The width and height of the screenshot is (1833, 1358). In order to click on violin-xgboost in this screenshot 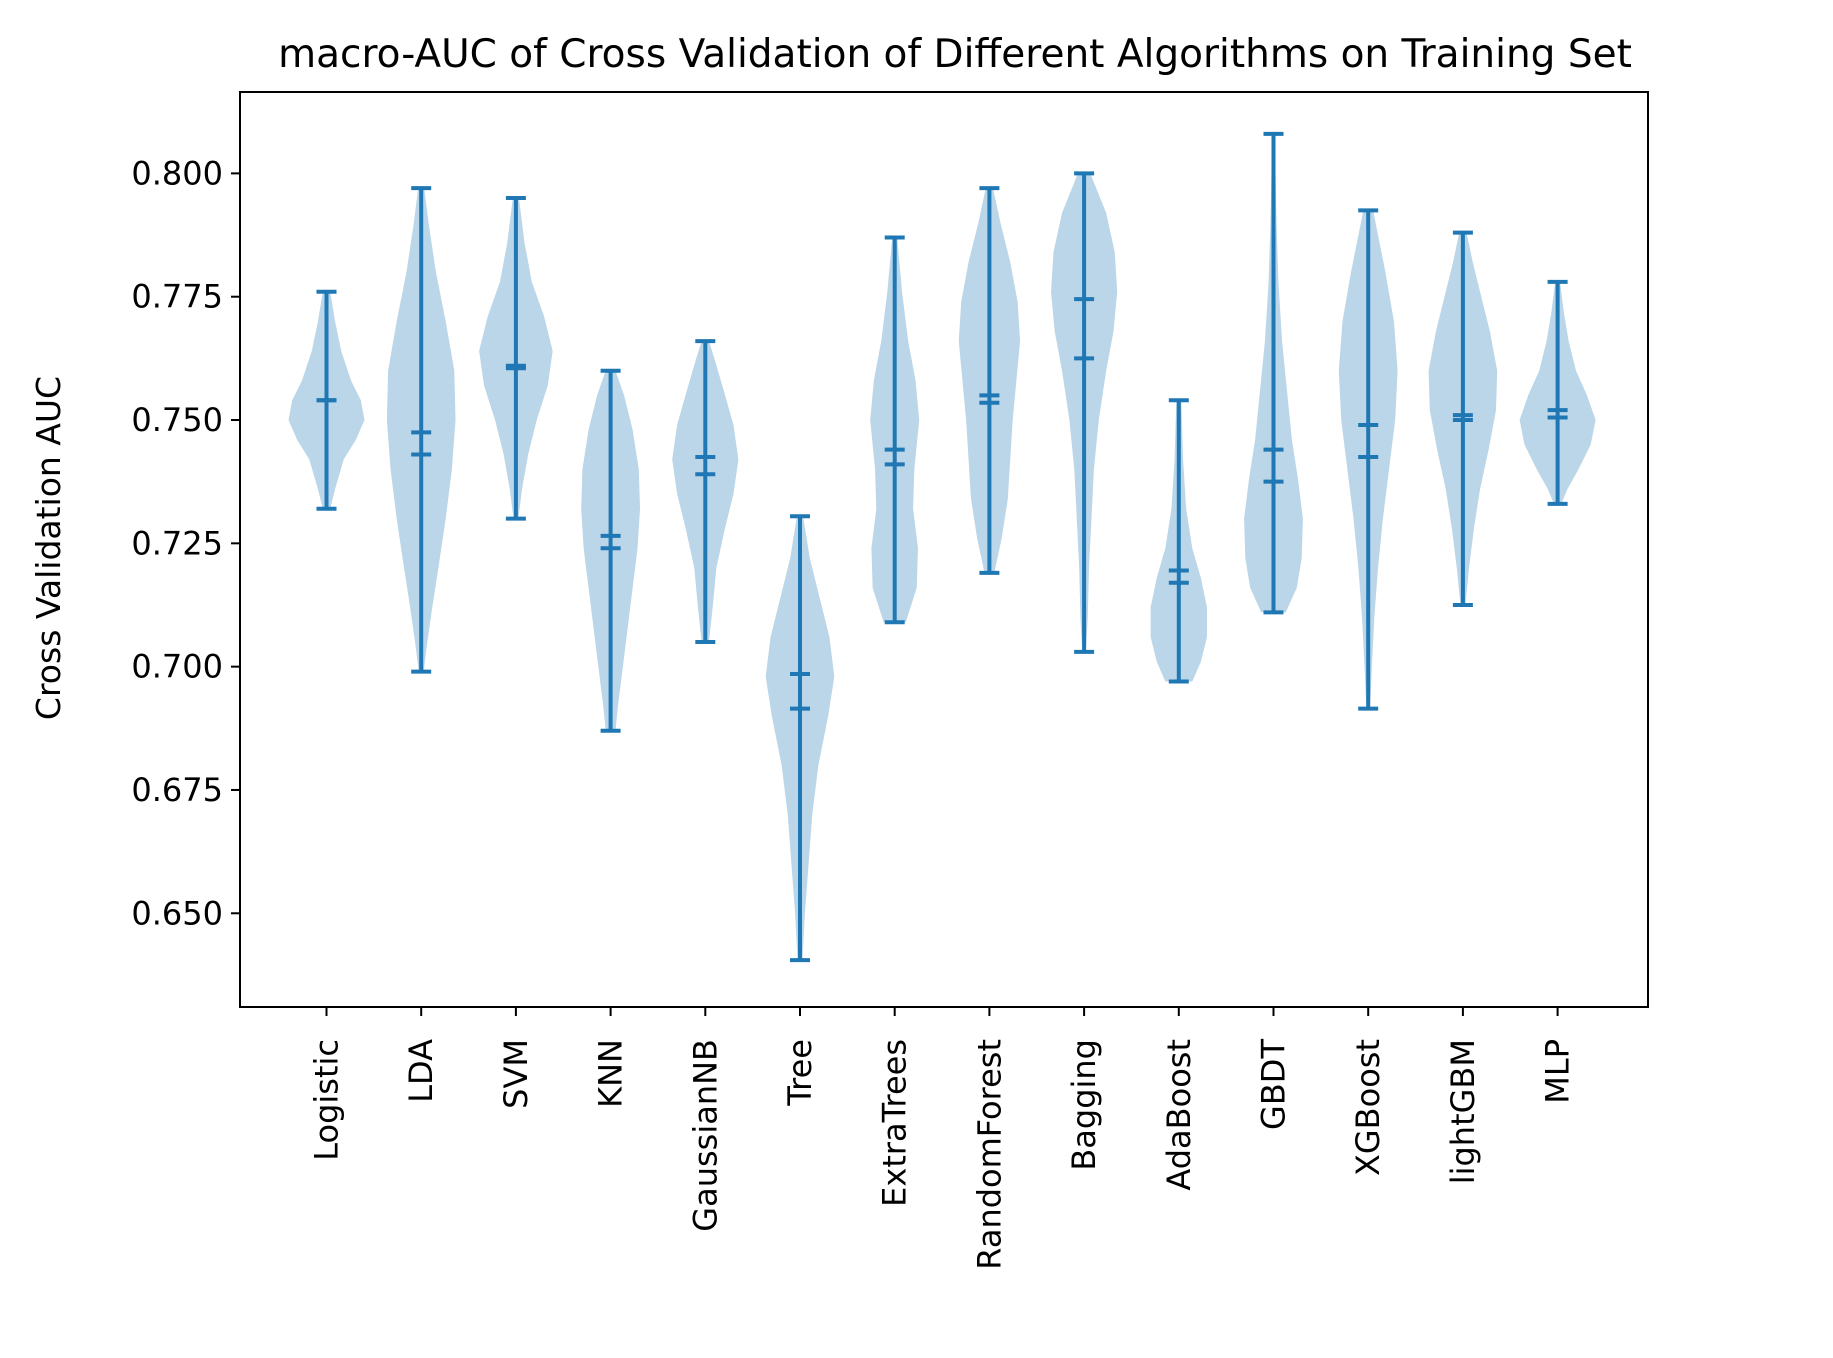, I will do `click(1368, 459)`.